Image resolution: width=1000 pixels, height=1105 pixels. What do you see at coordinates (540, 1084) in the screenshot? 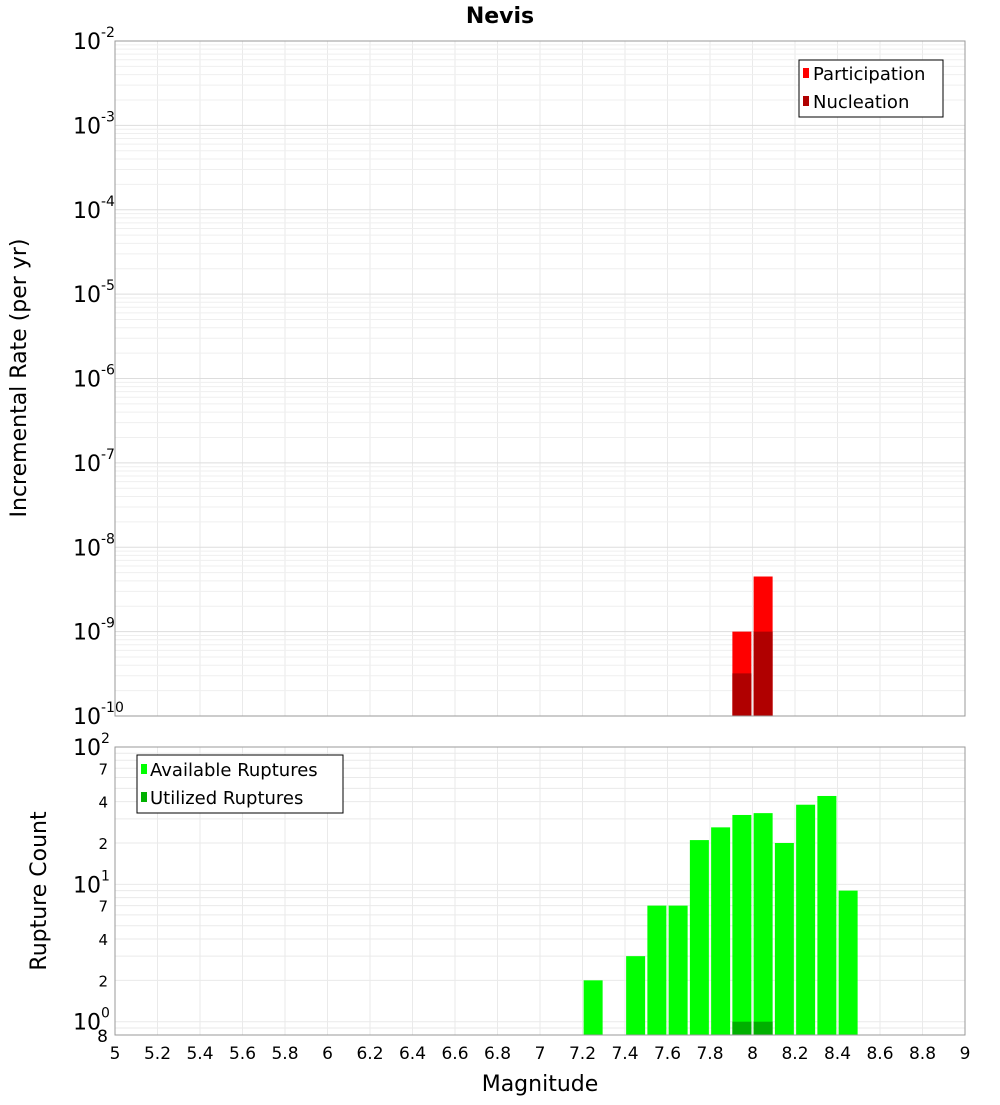
I see `x-axis-title: Magnitude` at bounding box center [540, 1084].